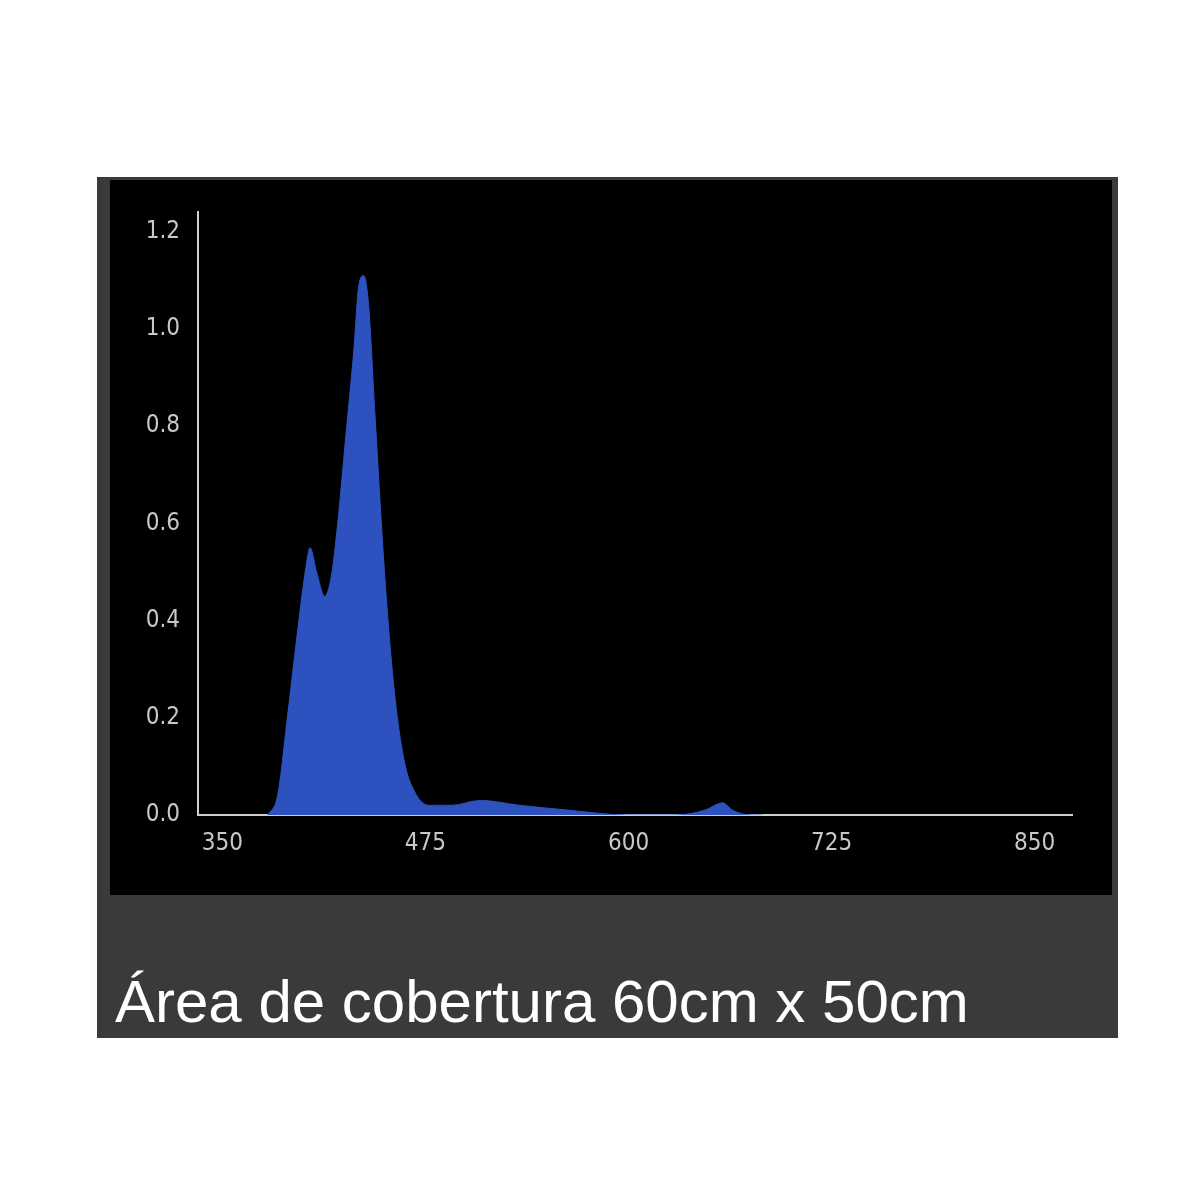 Image resolution: width=1200 pixels, height=1200 pixels. Describe the element at coordinates (542, 1001) in the screenshot. I see `text: Área de cobertura 60cm x 50cm` at that location.